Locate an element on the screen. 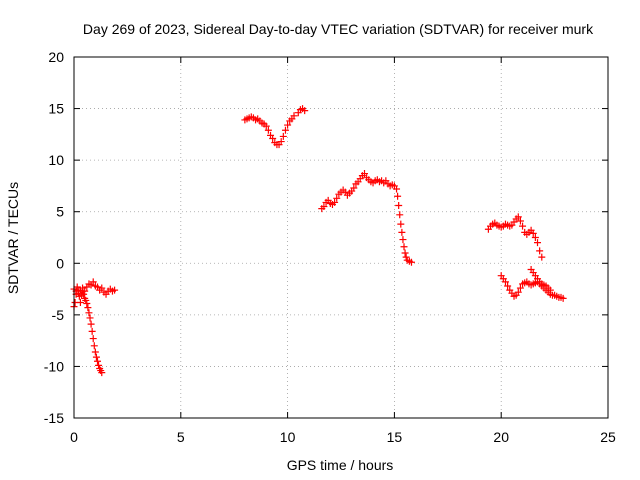 Image resolution: width=640 pixels, height=480 pixels. series-segment-4c is located at coordinates (540, 279).